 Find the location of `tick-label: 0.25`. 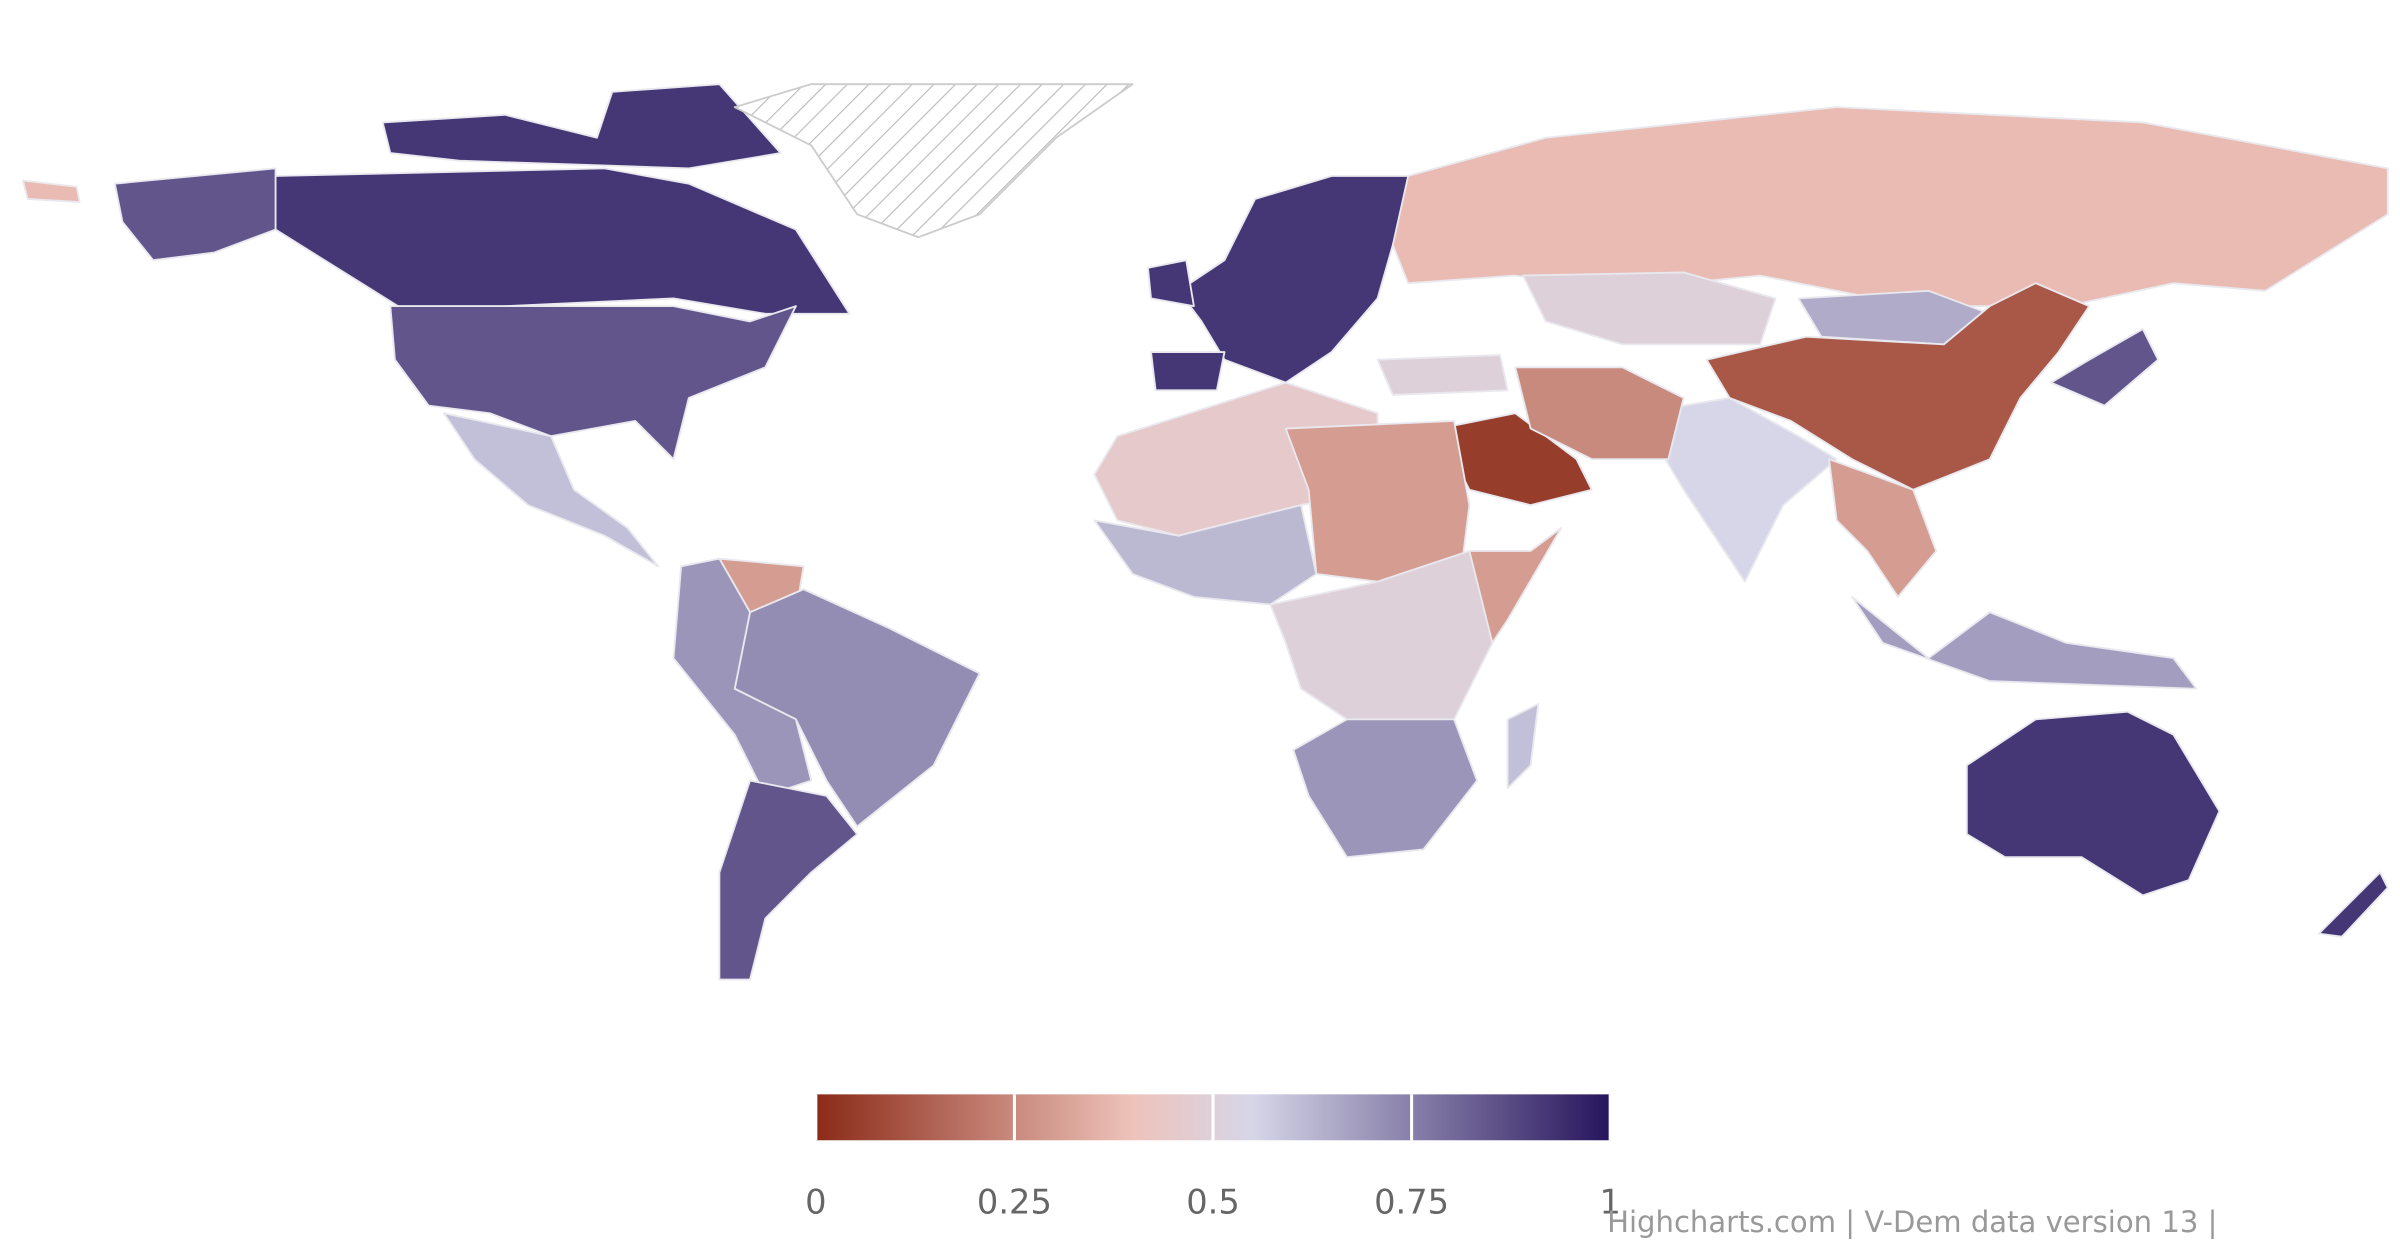

tick-label: 0.25 is located at coordinates (1014, 1202).